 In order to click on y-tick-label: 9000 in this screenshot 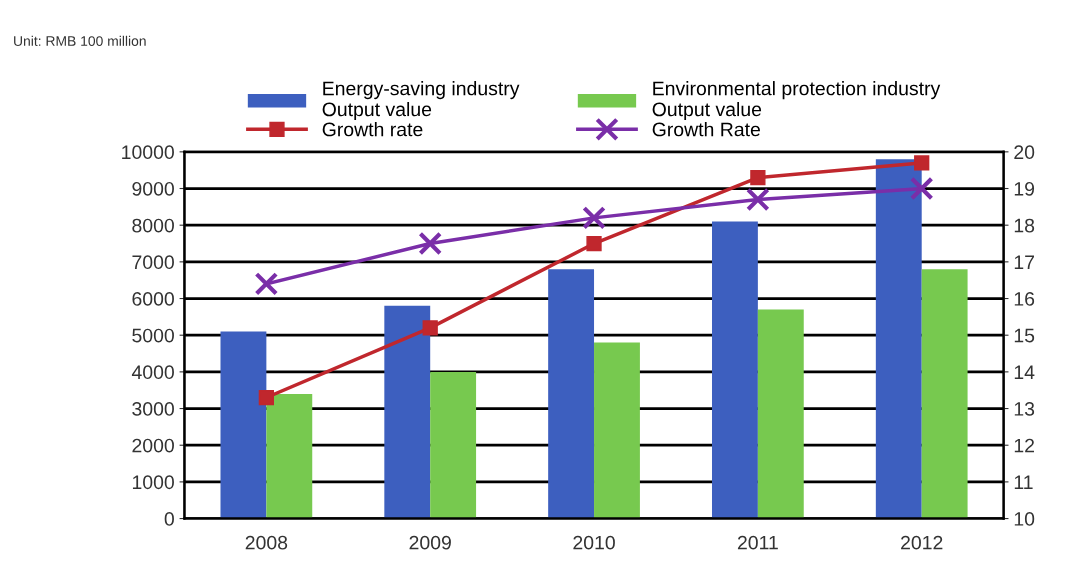, I will do `click(153, 188)`.